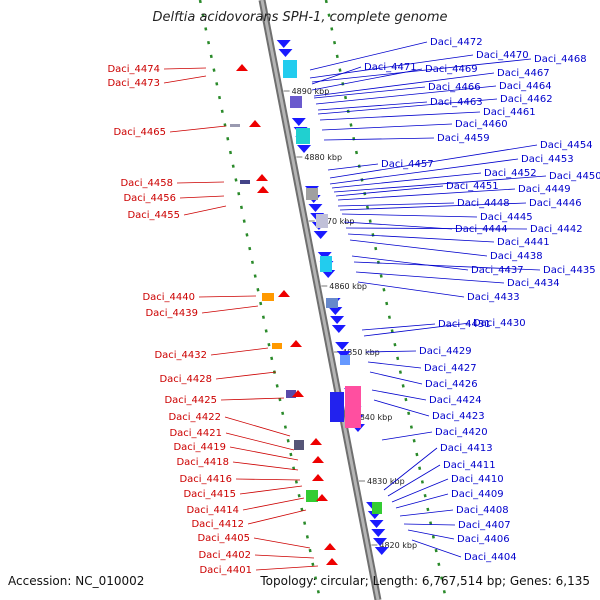 Image resolution: width=600 pixels, height=600 pixels. Describe the element at coordinates (464, 324) in the screenshot. I see `forward-gene-label: Daci_4431` at that location.